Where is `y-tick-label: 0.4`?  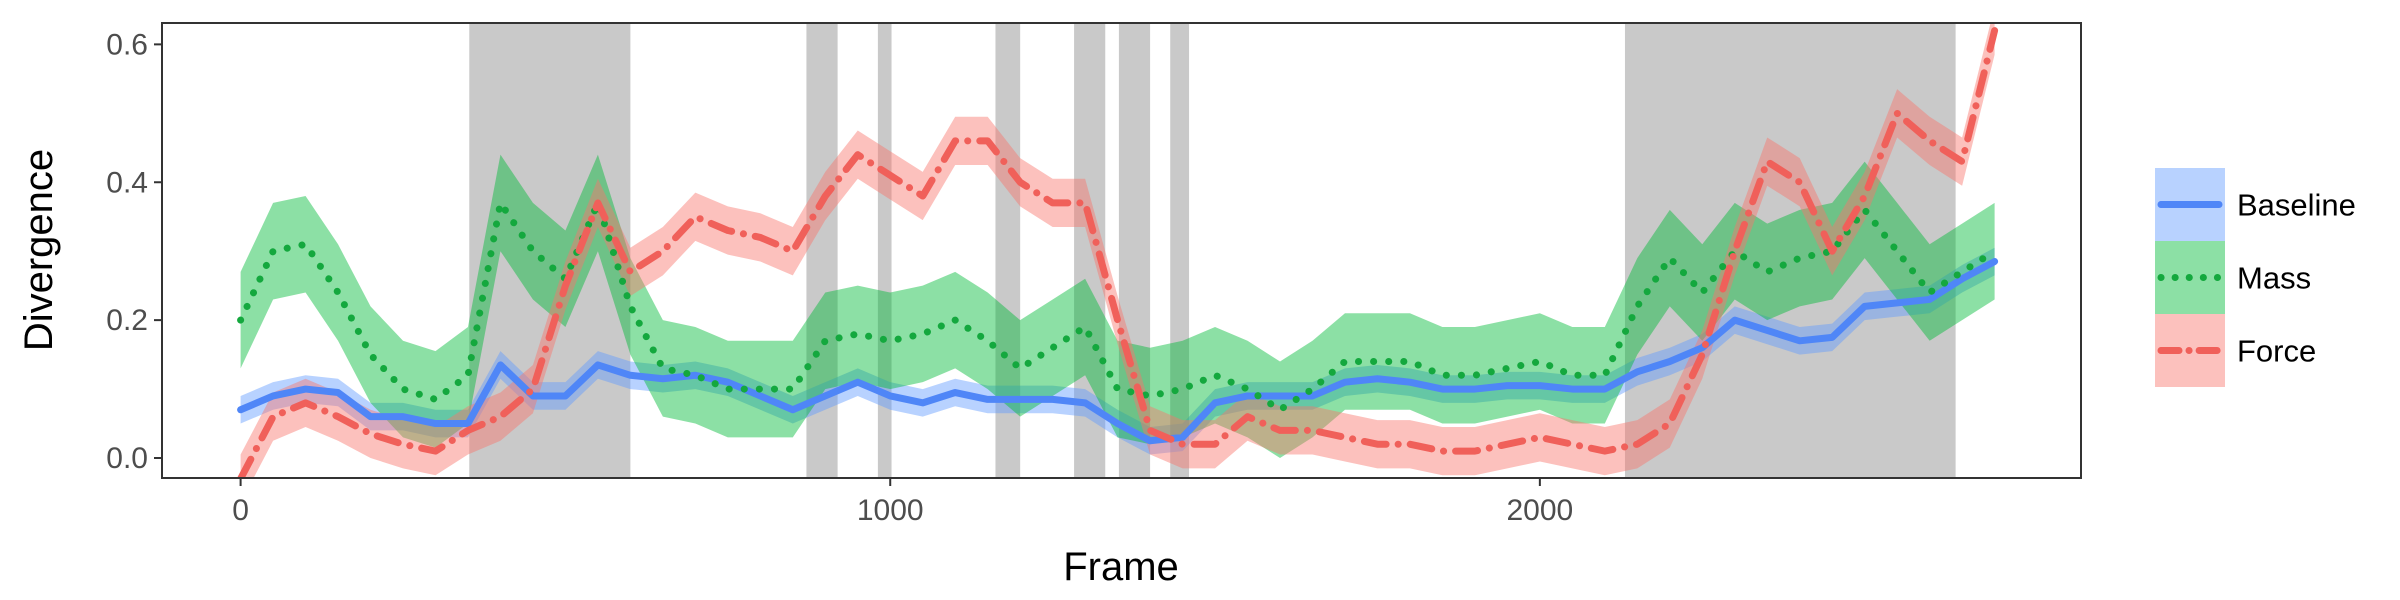
y-tick-label: 0.4 is located at coordinates (127, 182).